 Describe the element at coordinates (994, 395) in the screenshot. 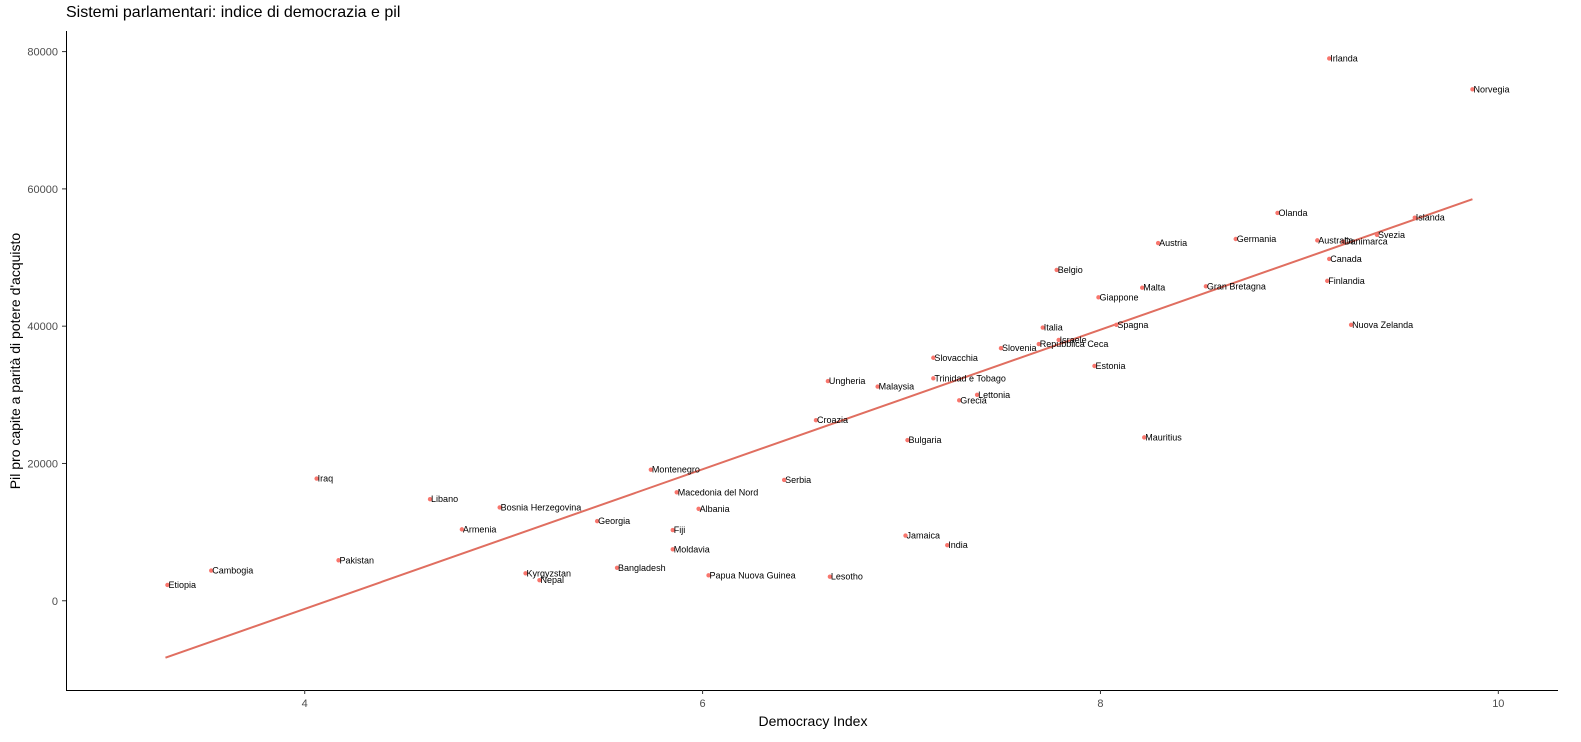

I see `data-point-label: Lettonia` at that location.